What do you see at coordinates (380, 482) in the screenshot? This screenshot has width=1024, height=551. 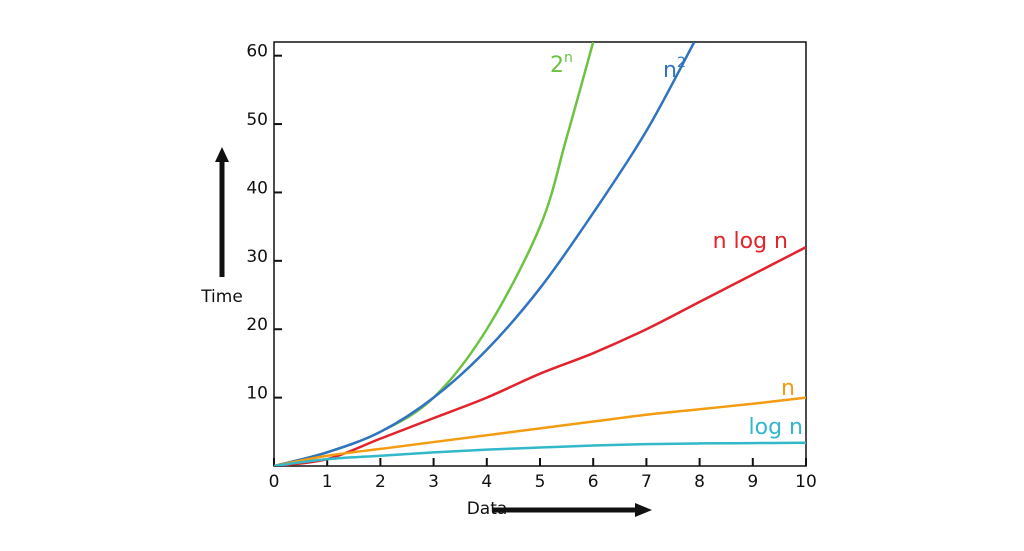 I see `x-tick-label: 2` at bounding box center [380, 482].